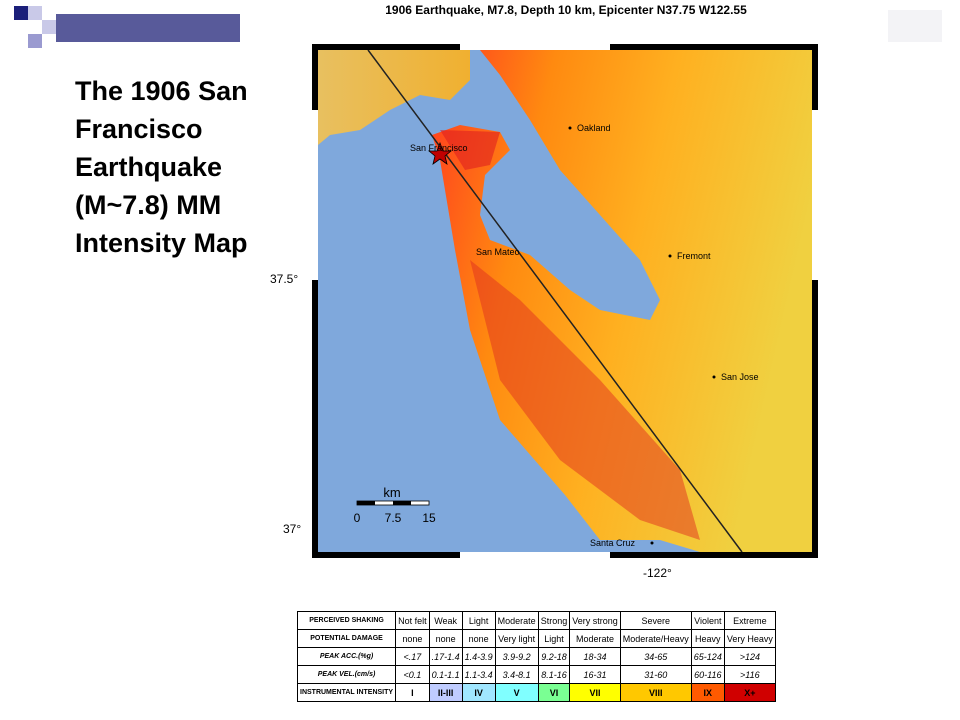 The image size is (960, 720). Describe the element at coordinates (478, 656) in the screenshot. I see `legend-cell: 1.4-3.9` at that location.